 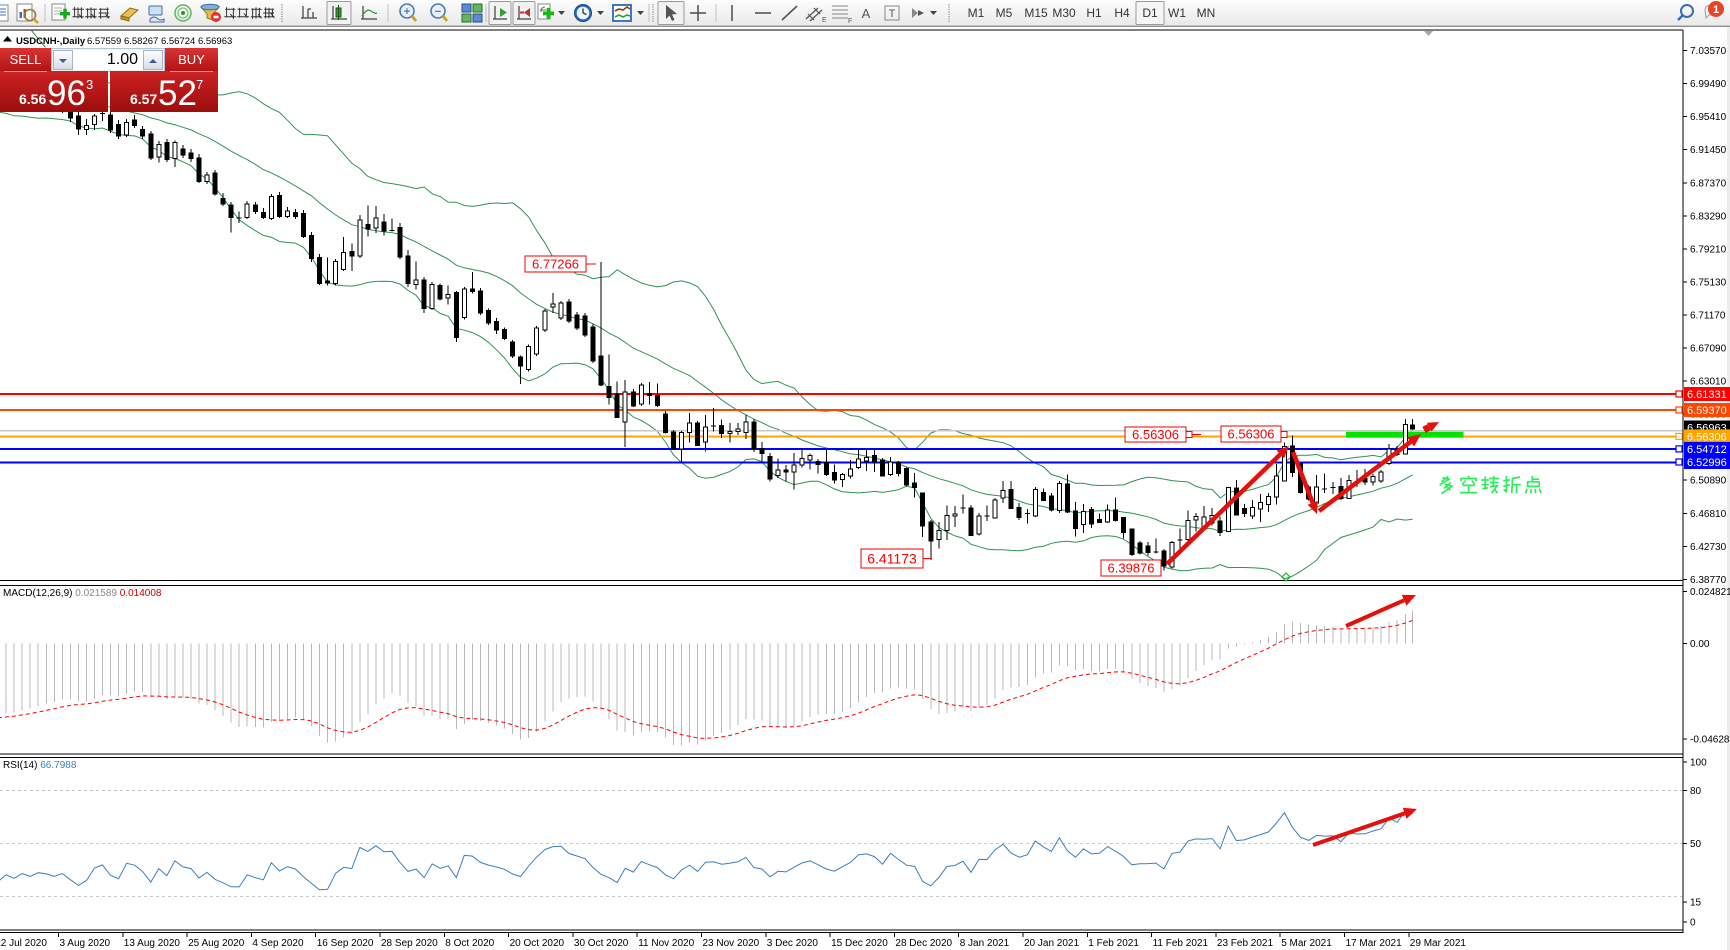 What do you see at coordinates (152, 943) in the screenshot?
I see `svg-text: 13 Aug 2020` at bounding box center [152, 943].